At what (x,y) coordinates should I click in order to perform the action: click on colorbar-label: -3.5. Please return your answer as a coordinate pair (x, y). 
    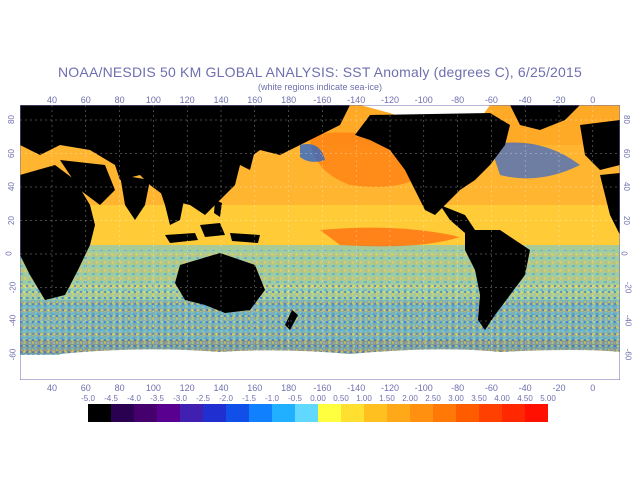
    Looking at the image, I should click on (157, 398).